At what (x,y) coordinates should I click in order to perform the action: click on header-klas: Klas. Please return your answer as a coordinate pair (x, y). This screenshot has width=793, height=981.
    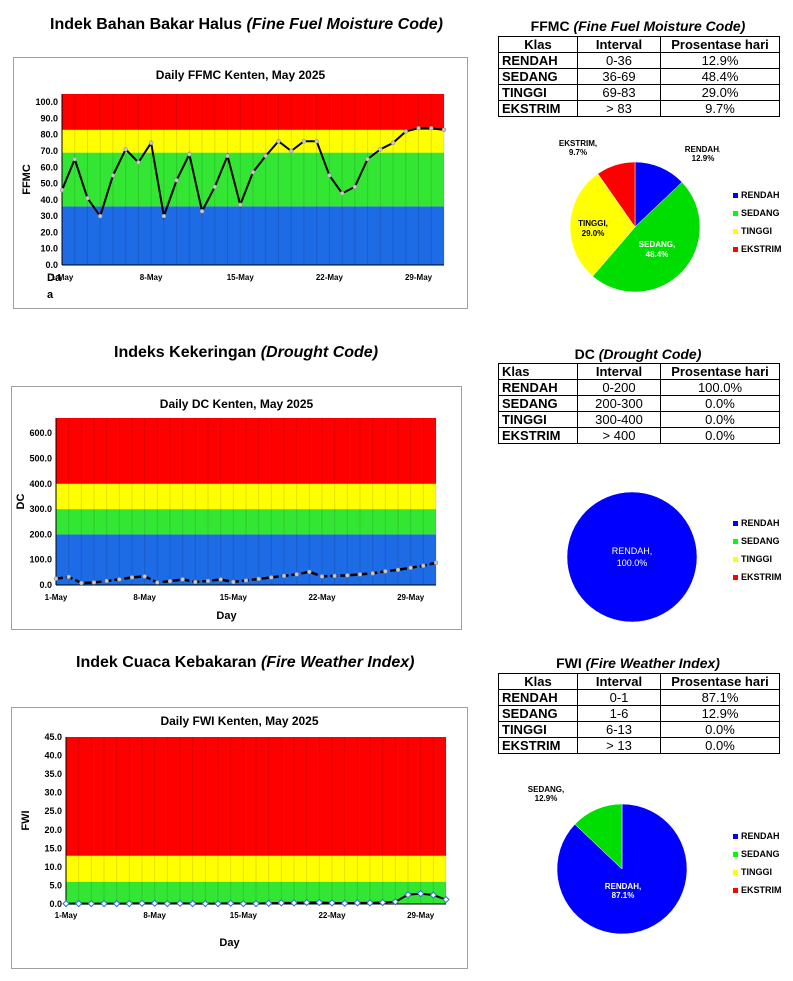
    Looking at the image, I should click on (538, 44).